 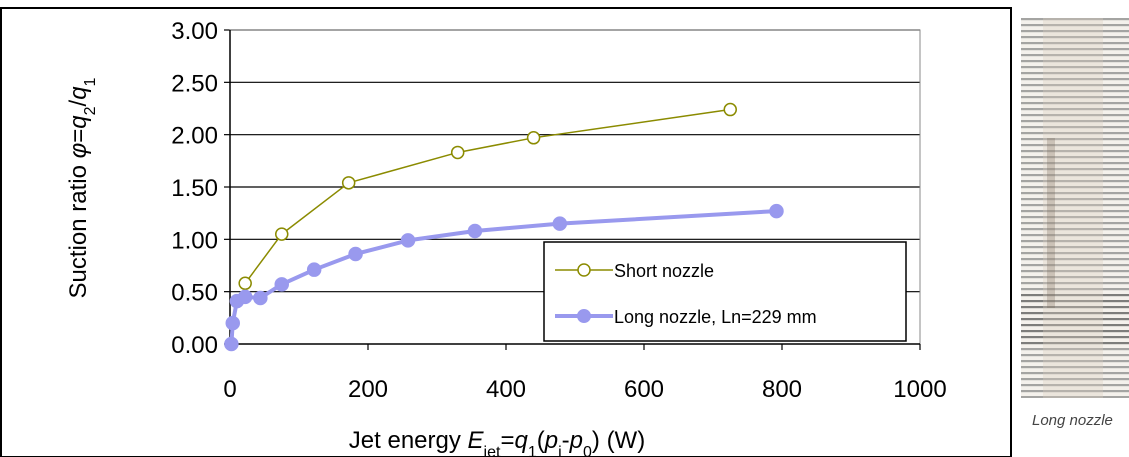 I want to click on legend-box, so click(x=725, y=291).